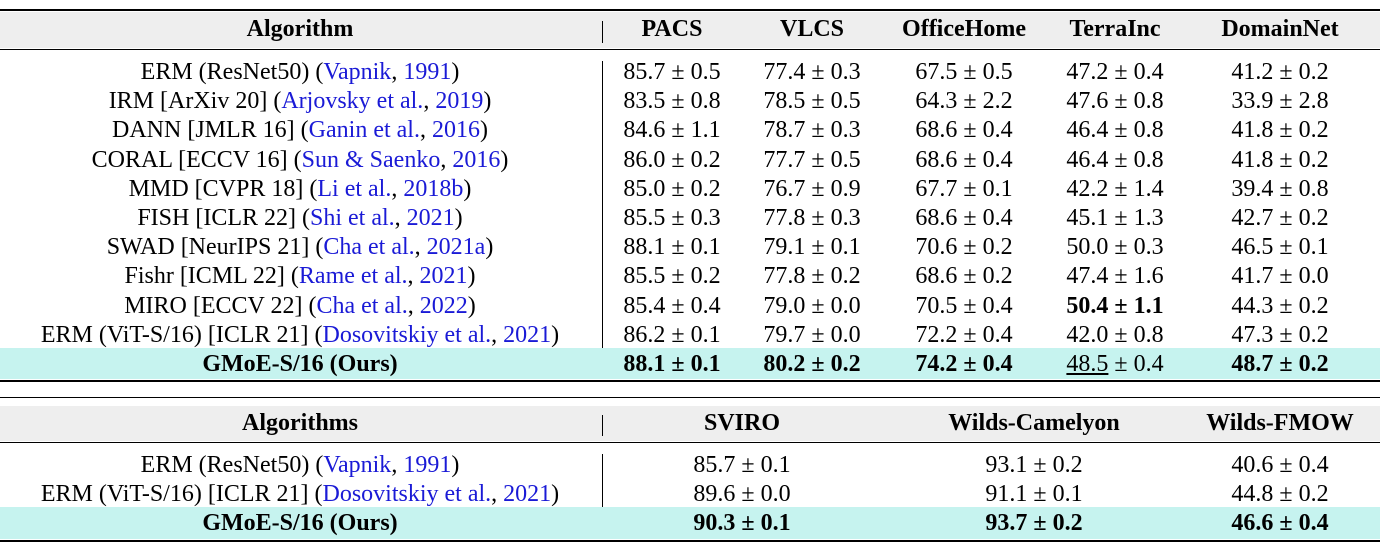 This screenshot has height=552, width=1380. I want to click on result-cell: 40.6 ± 0.4, so click(1255, 465).